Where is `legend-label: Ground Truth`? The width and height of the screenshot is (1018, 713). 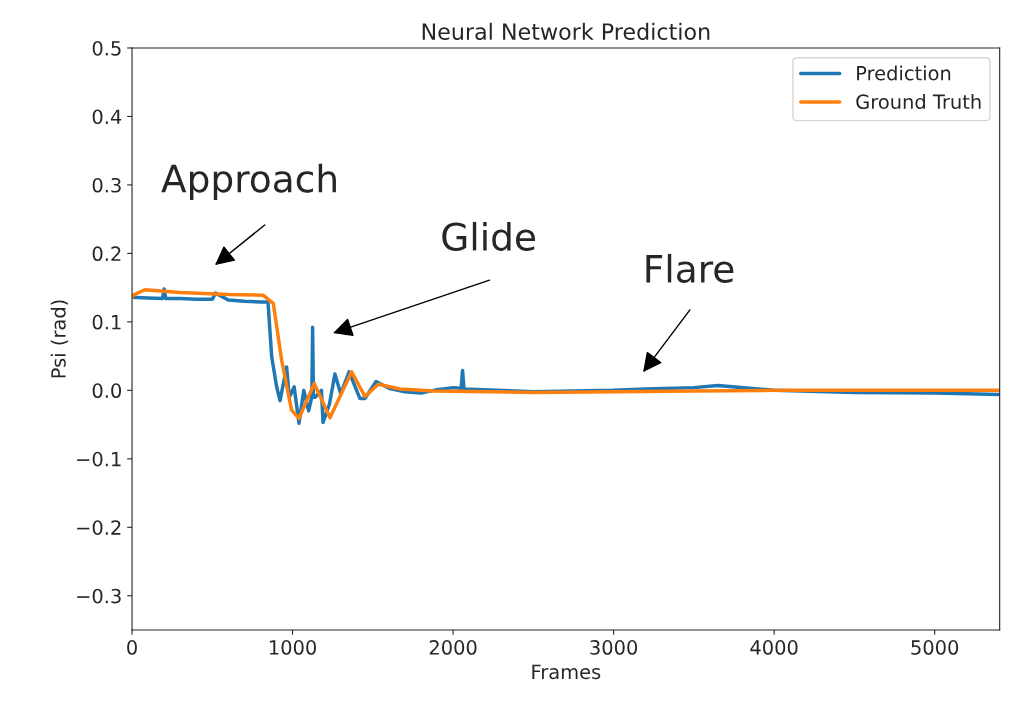
legend-label: Ground Truth is located at coordinates (918, 102).